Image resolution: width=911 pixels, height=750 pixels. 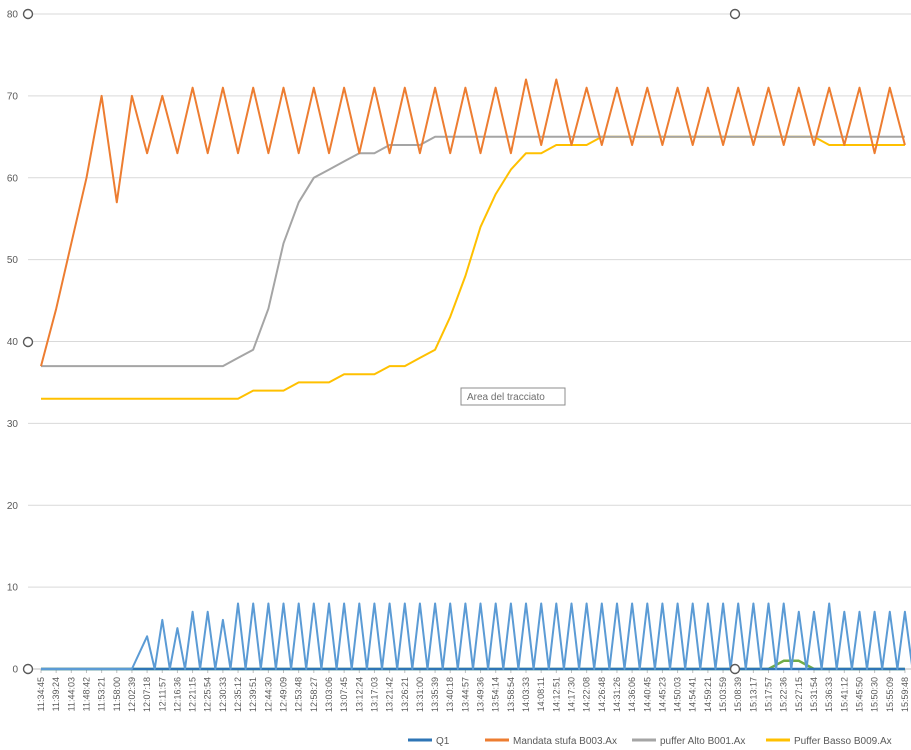 I want to click on x-tick-label: 13:44:57, so click(x=465, y=694).